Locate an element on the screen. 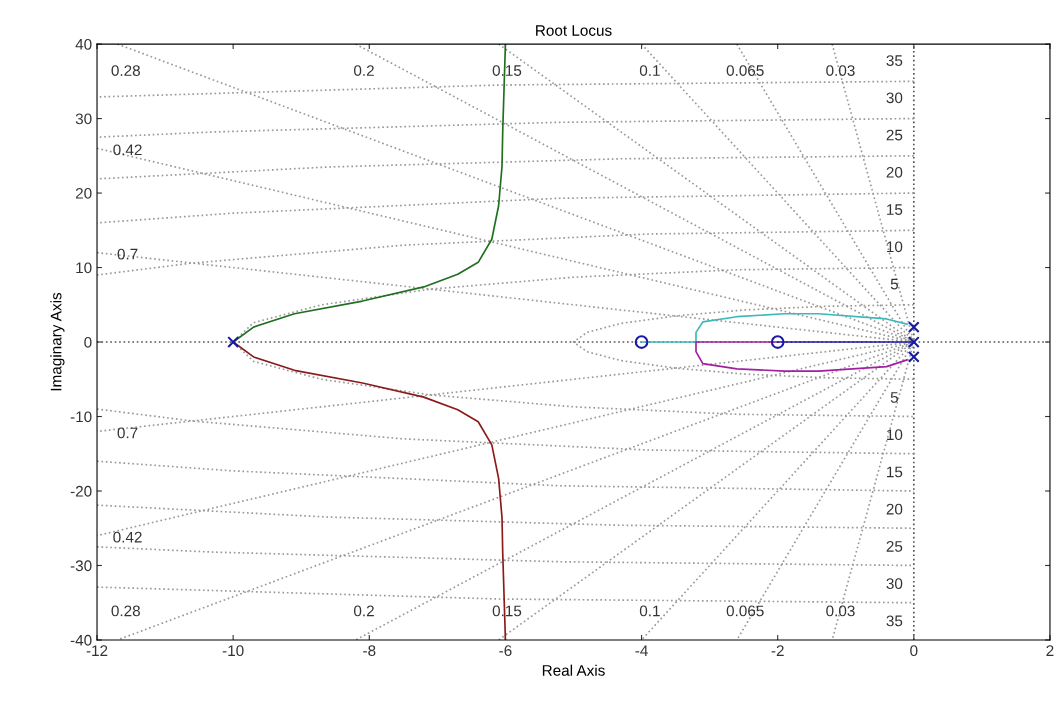 Image resolution: width=1058 pixels, height=711 pixels. y-tick-label: -30 is located at coordinates (81, 566).